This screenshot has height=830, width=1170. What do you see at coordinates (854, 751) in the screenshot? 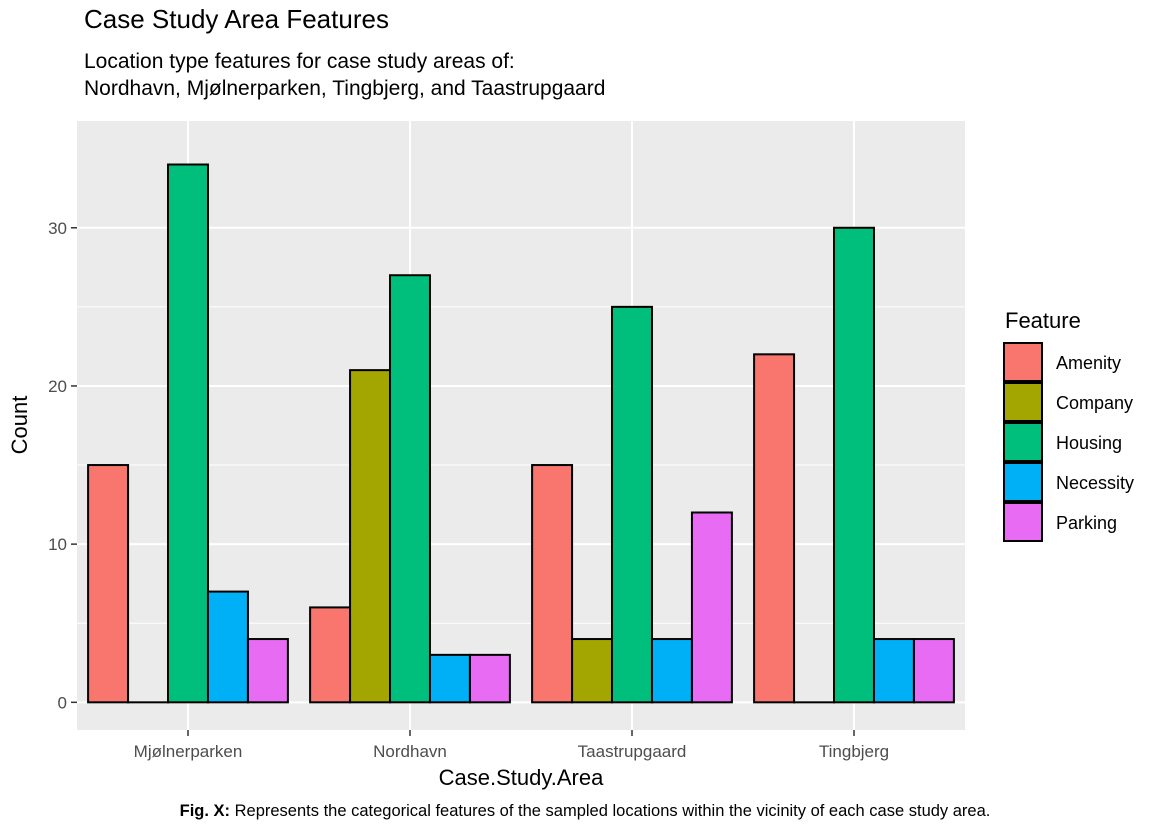
I see `x-tick-label: Tingbjerg` at bounding box center [854, 751].